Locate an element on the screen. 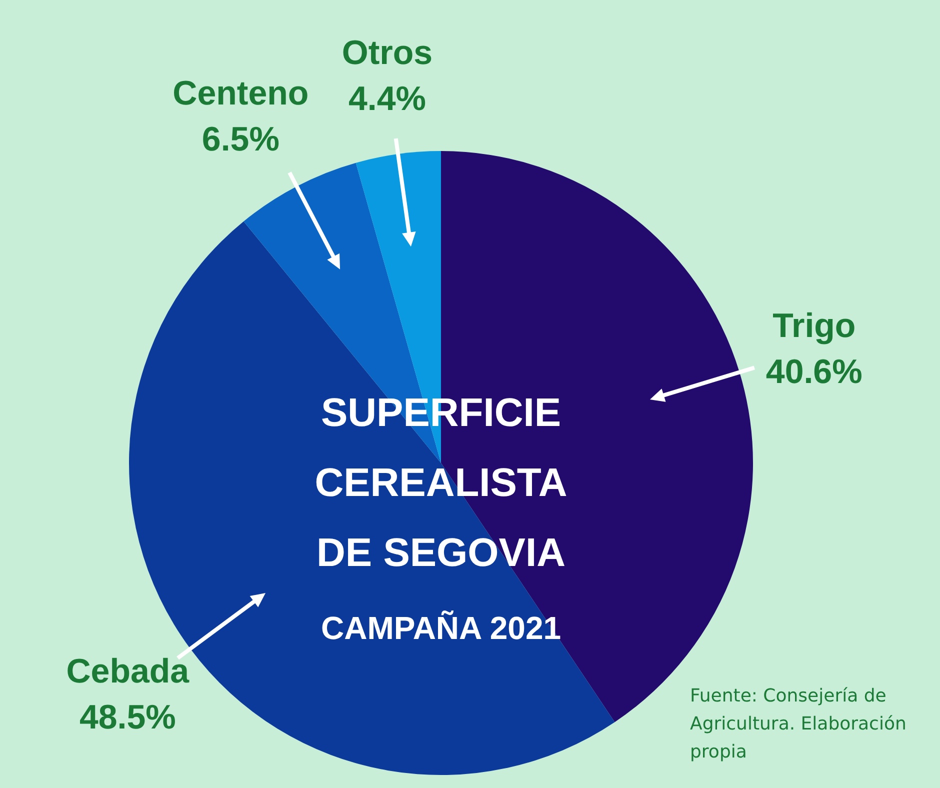 The height and width of the screenshot is (788, 940). data-label: 40.6% is located at coordinates (814, 371).